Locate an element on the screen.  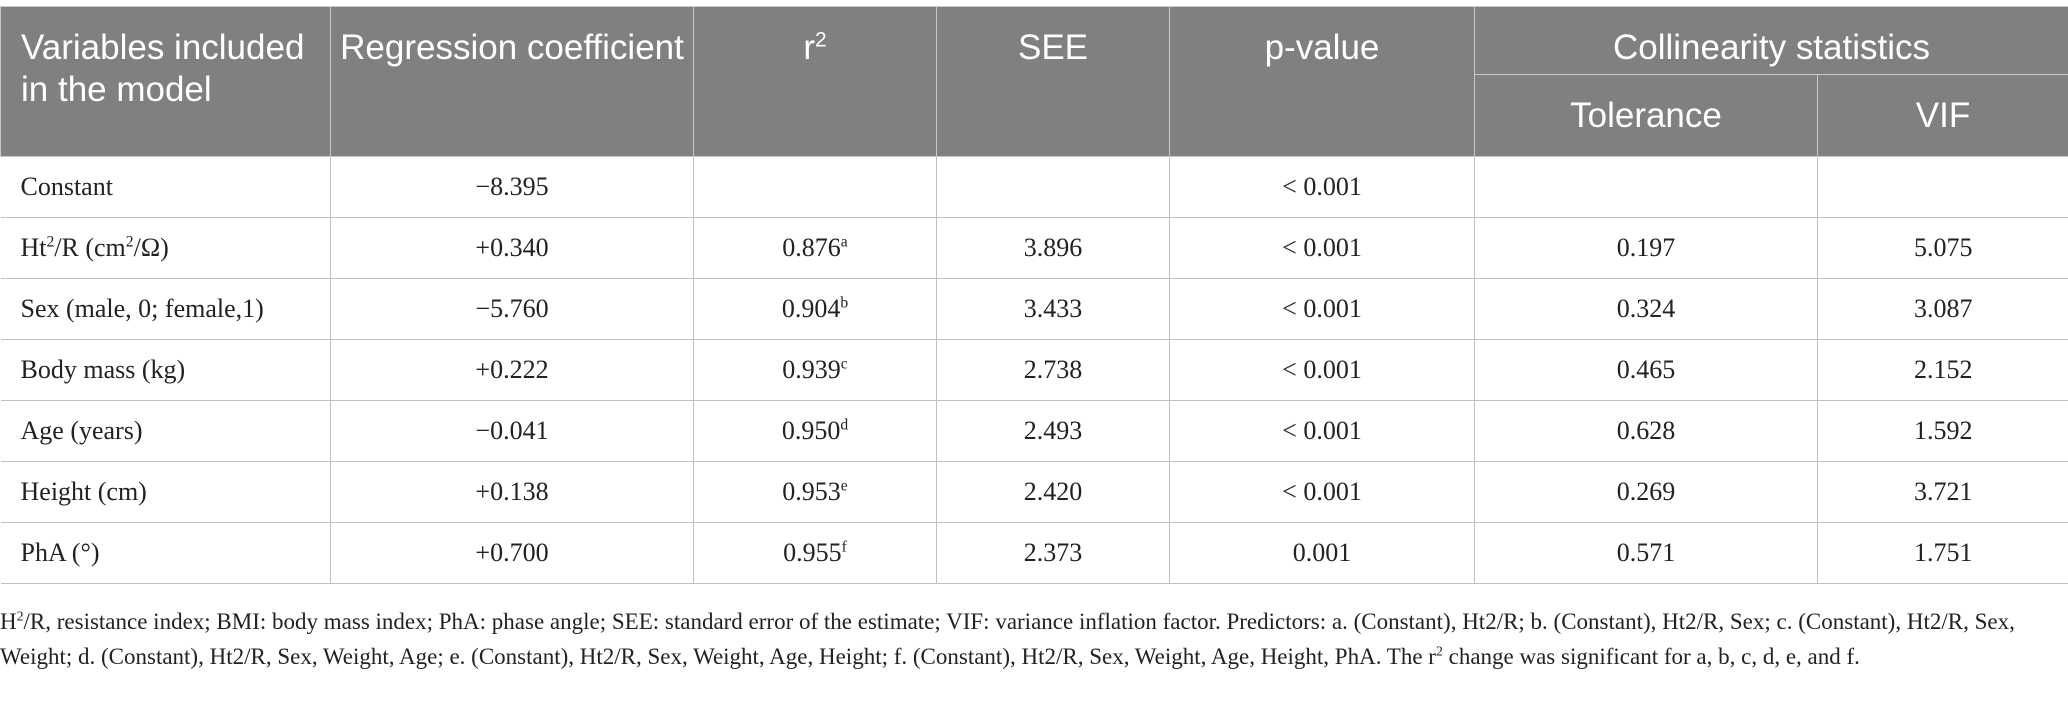
cell-see: 2.420 is located at coordinates (1053, 492).